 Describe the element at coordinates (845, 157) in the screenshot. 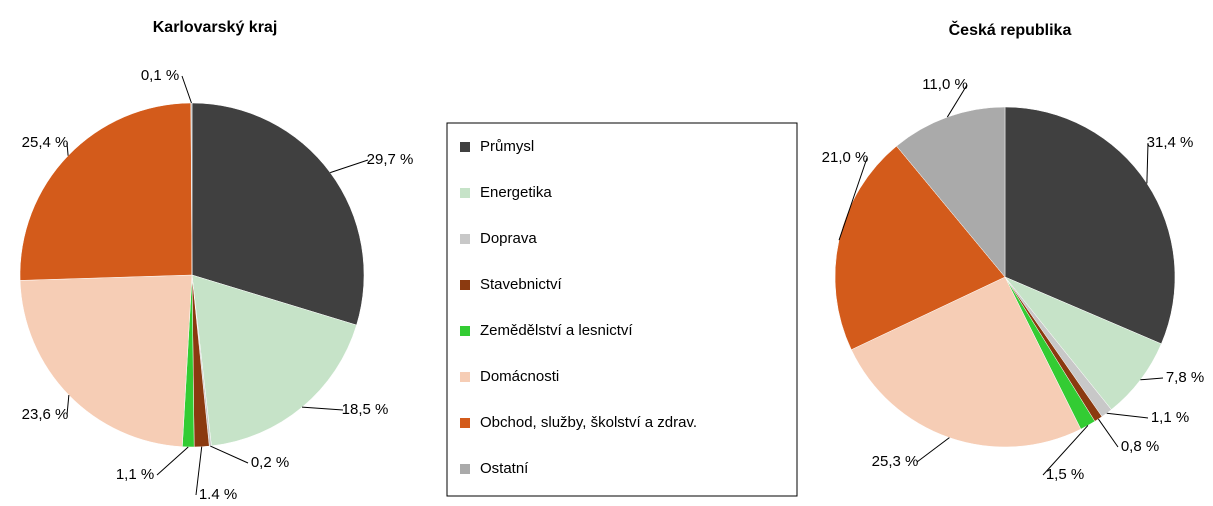

I see `data-label: 21,0 %` at that location.